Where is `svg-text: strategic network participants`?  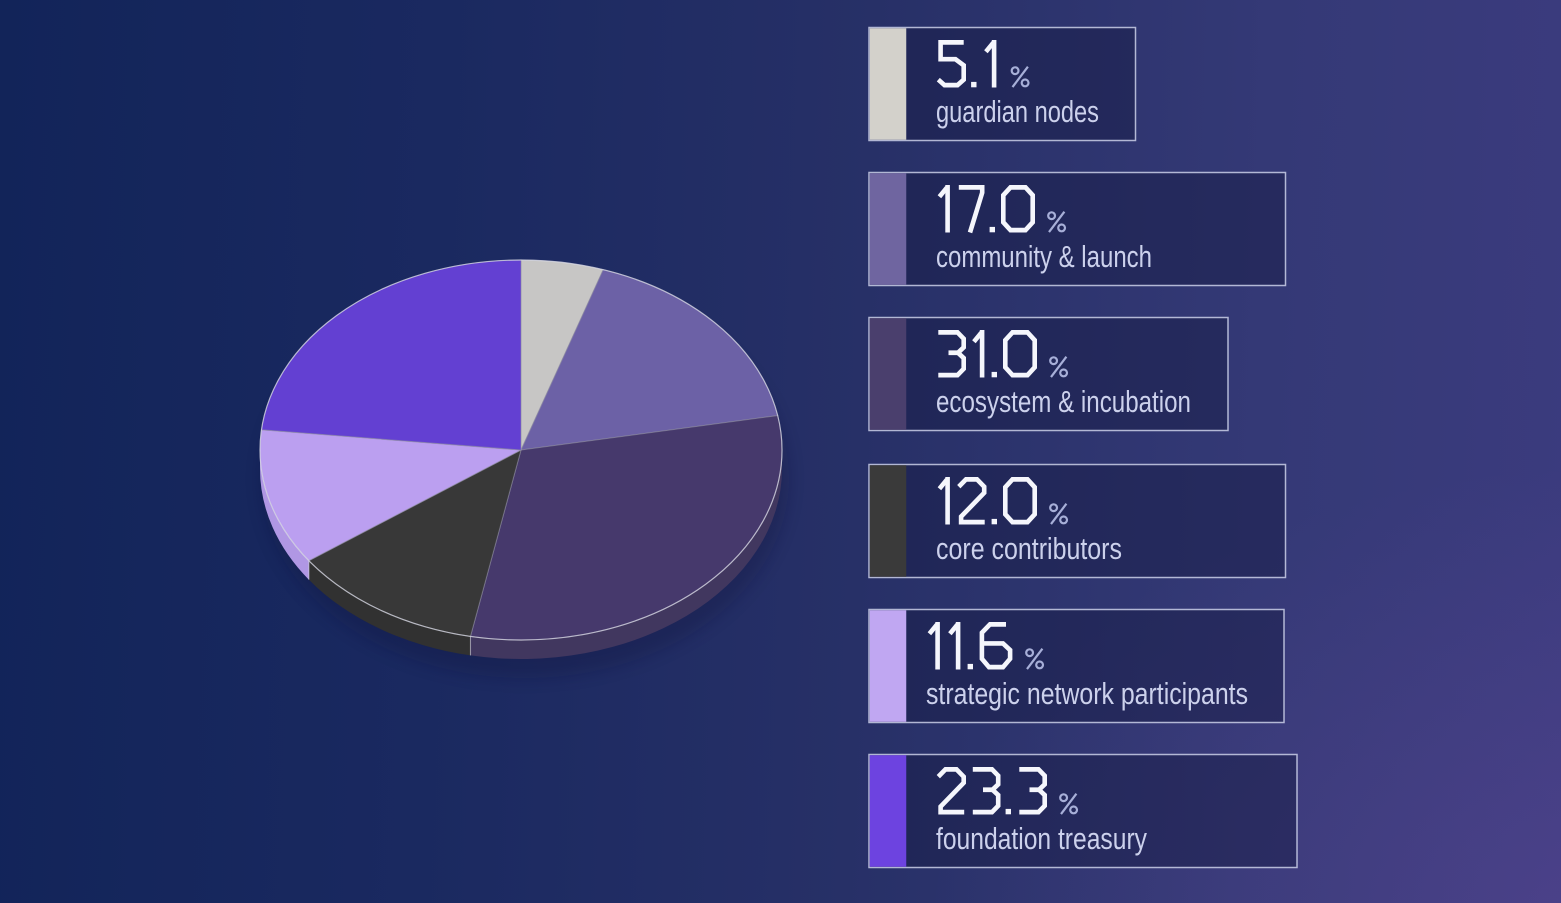
svg-text: strategic network participants is located at coordinates (1087, 694).